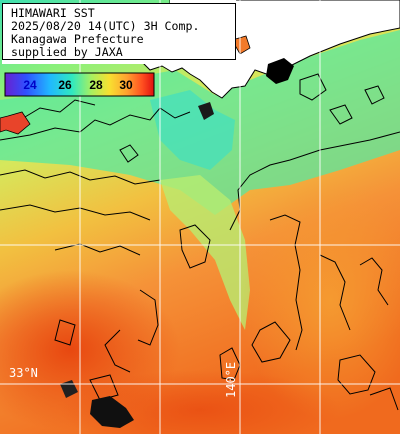  Describe the element at coordinates (53, 13) in the screenshot. I see `title-line-product: HIMAWARI SST` at that location.